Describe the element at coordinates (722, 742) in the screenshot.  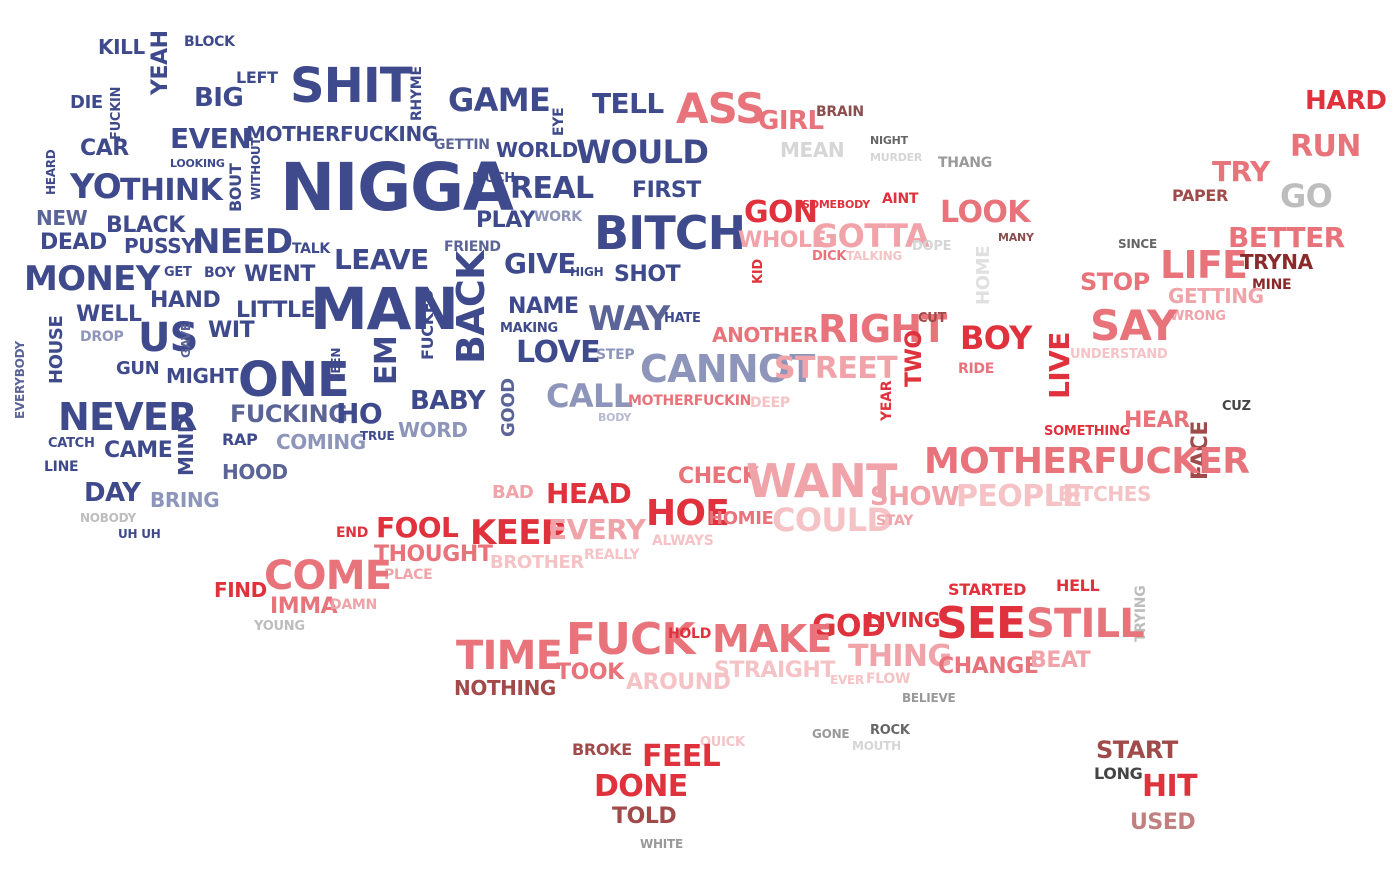
I see `word: QUICK` at that location.